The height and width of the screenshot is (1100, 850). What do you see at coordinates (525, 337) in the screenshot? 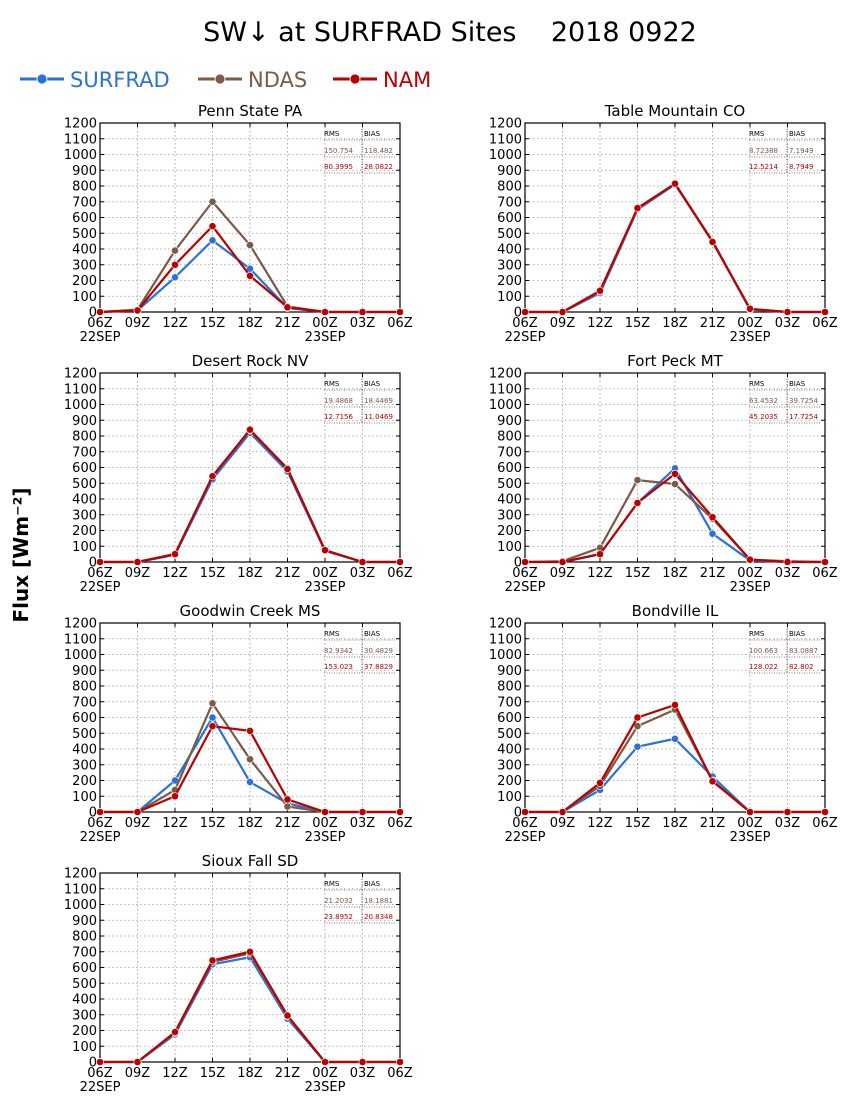
I see `x-date-label: 22SEP` at bounding box center [525, 337].